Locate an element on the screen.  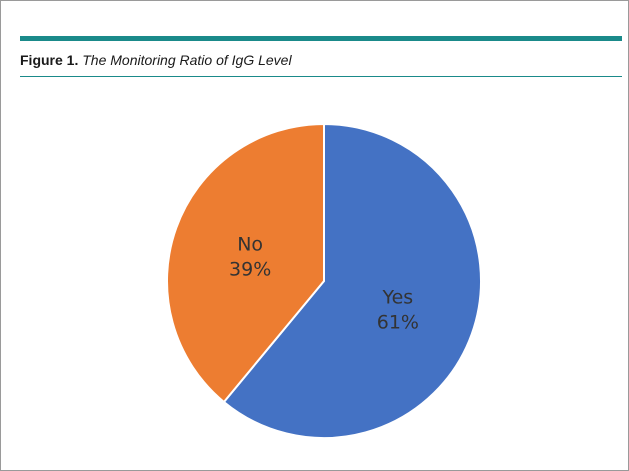
figure-label: Figure 1. is located at coordinates (49, 60).